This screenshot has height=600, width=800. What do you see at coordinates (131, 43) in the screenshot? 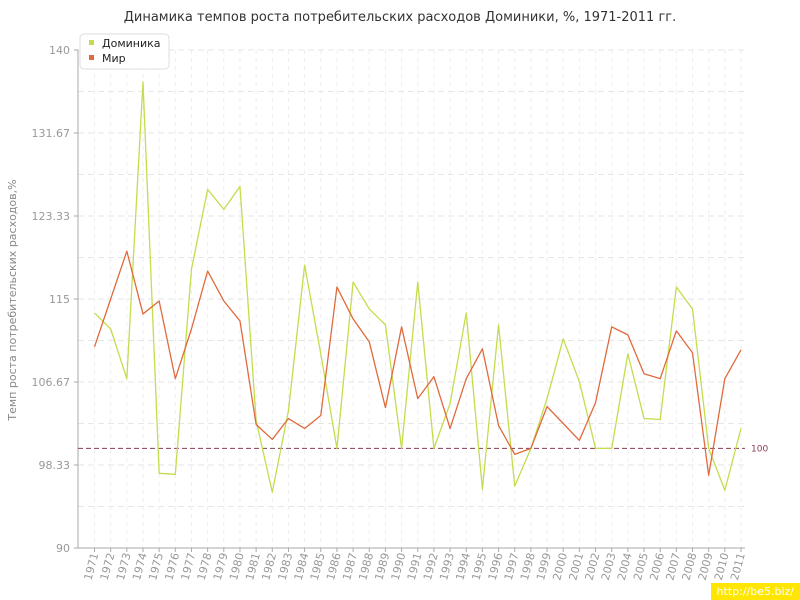
I see `legend-item-1: Доминика` at bounding box center [131, 43].